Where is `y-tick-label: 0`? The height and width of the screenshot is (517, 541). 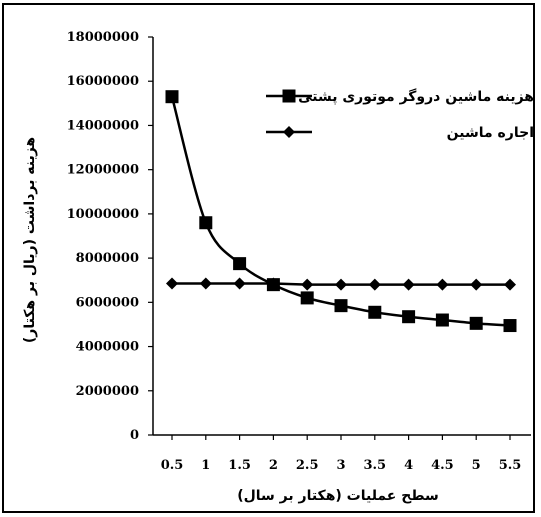 y-tick-label: 0 is located at coordinates (134, 435).